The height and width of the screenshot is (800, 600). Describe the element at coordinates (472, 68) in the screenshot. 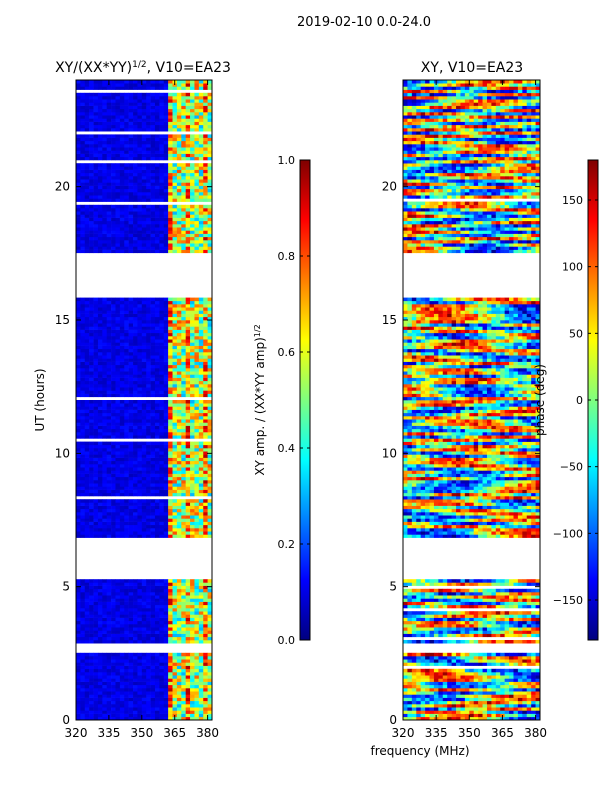

I see `right-panel-title: XY, V10=EA23` at that location.